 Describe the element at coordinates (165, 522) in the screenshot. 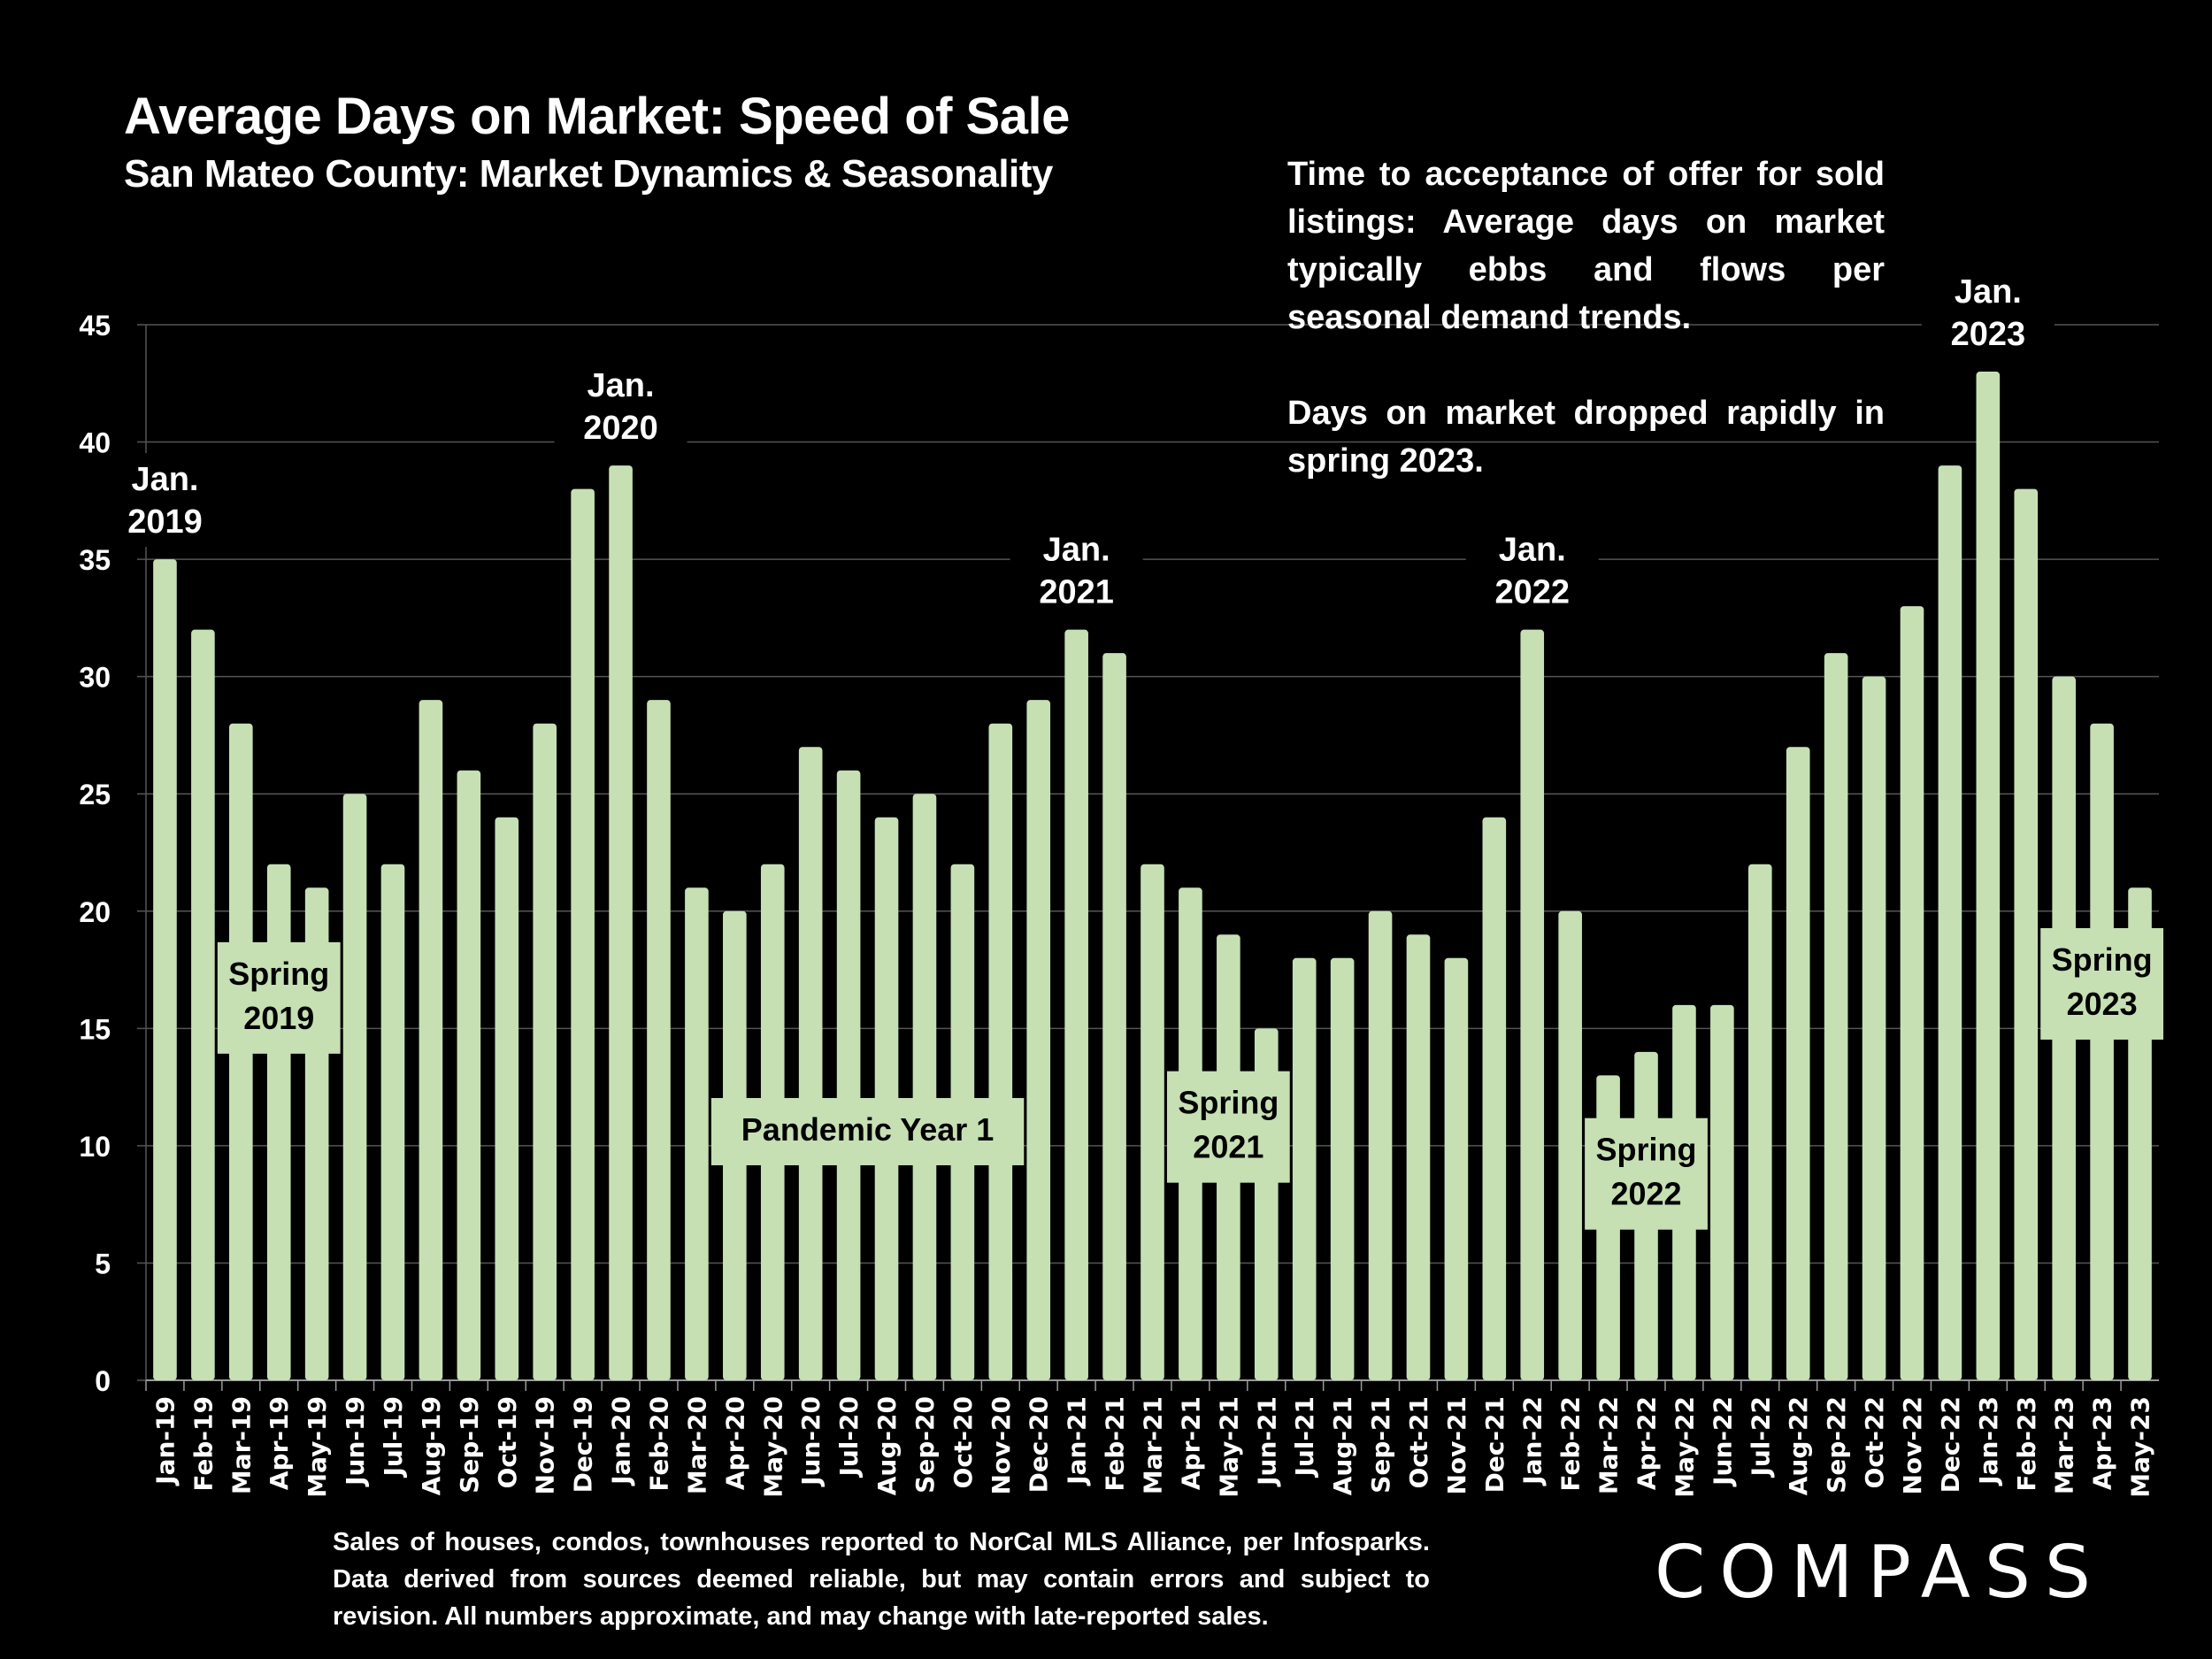

I see `jan-annotation-label: 2019` at that location.